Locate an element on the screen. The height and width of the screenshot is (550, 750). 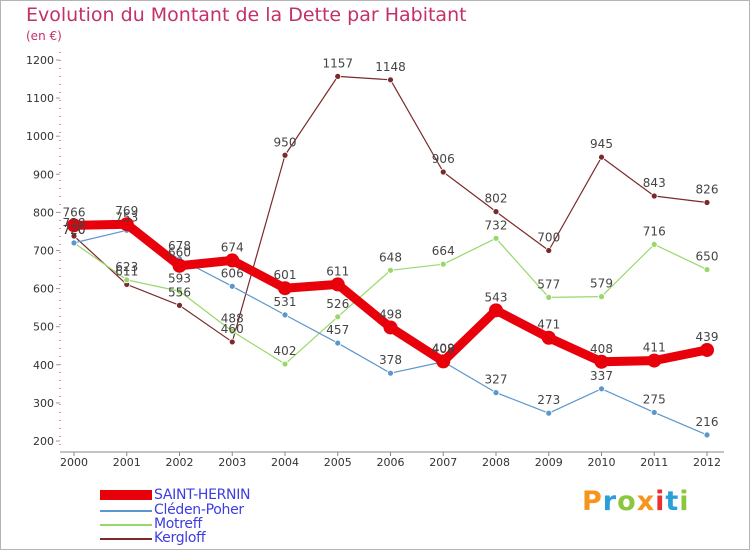
legend-label: SAINT-HERNIN is located at coordinates (202, 495).